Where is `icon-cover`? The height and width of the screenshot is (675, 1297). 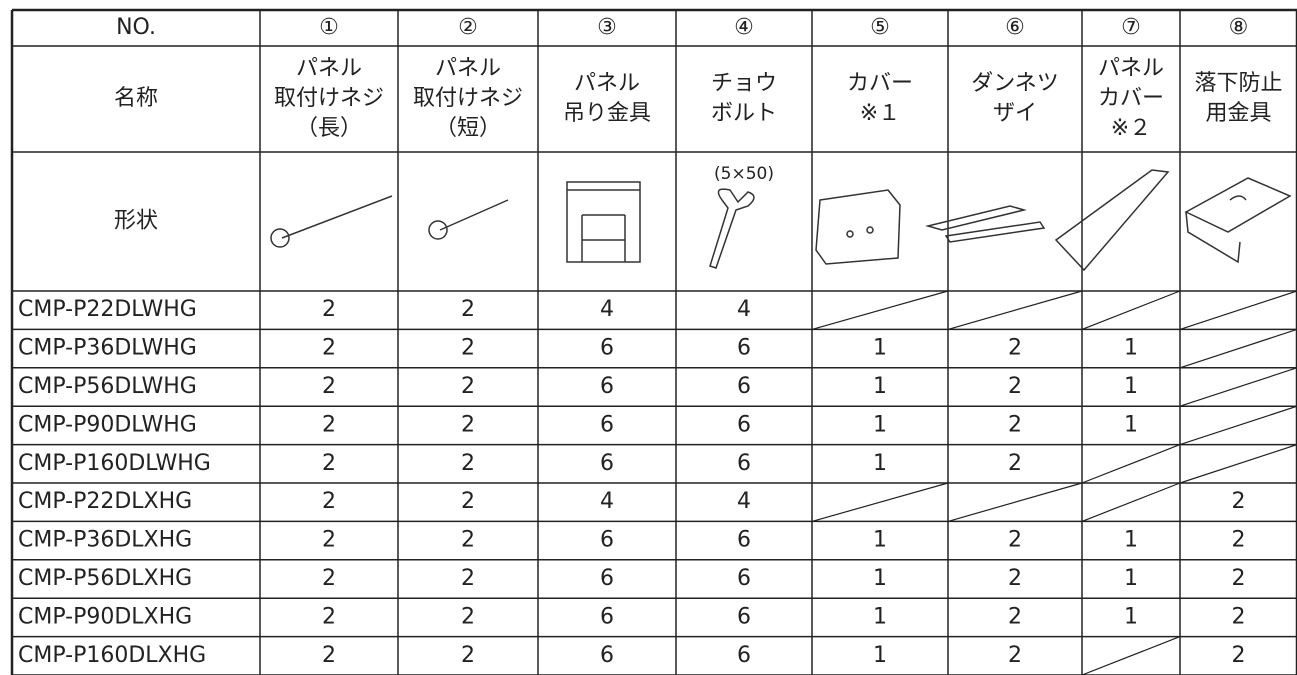 icon-cover is located at coordinates (858, 227).